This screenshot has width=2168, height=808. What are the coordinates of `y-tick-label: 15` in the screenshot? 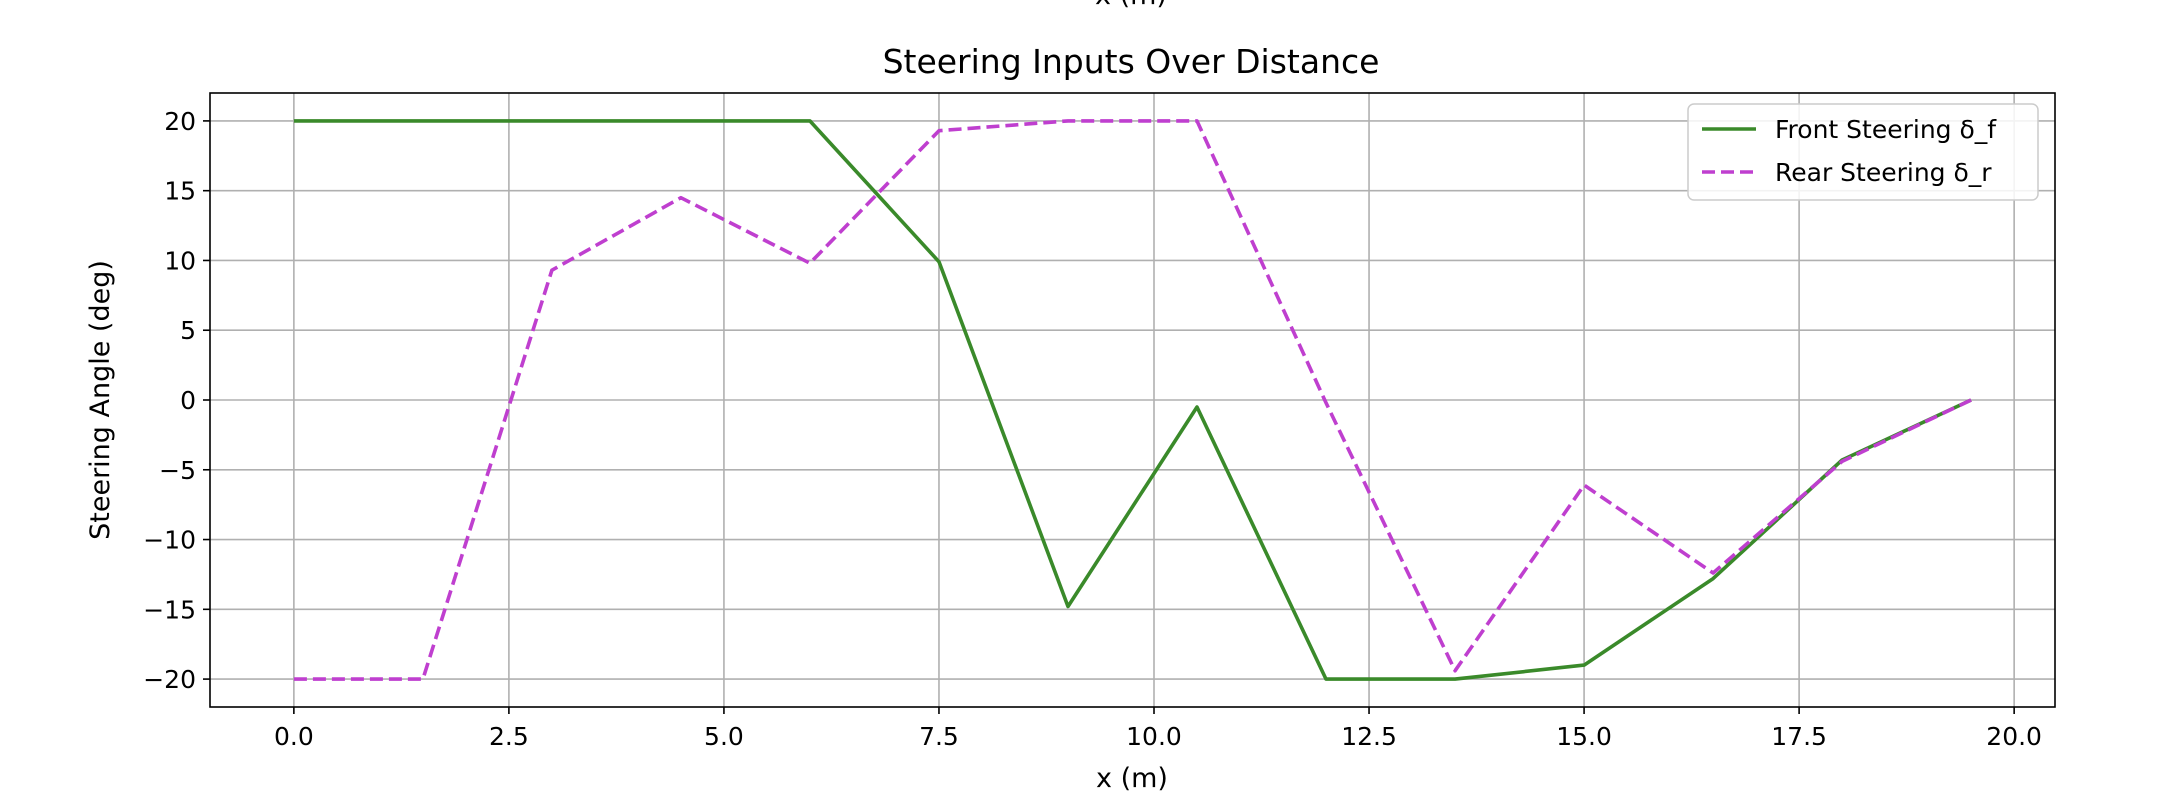 It's located at (180, 191).